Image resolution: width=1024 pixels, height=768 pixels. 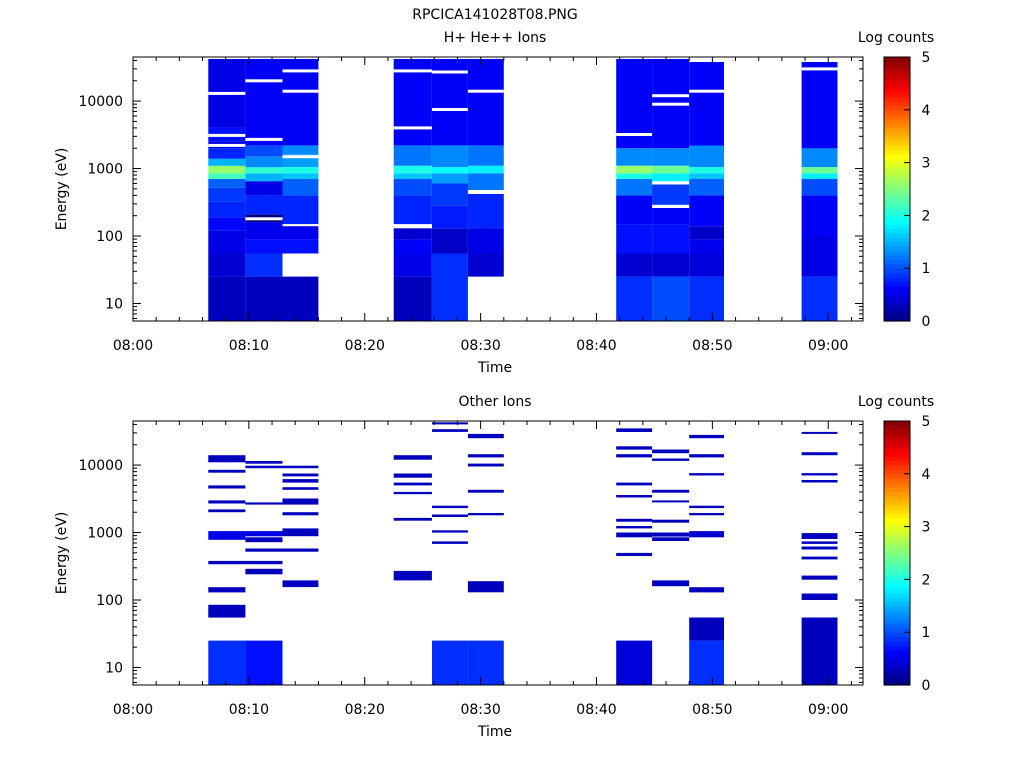 I want to click on y-tick-label: 1000, so click(x=105, y=170).